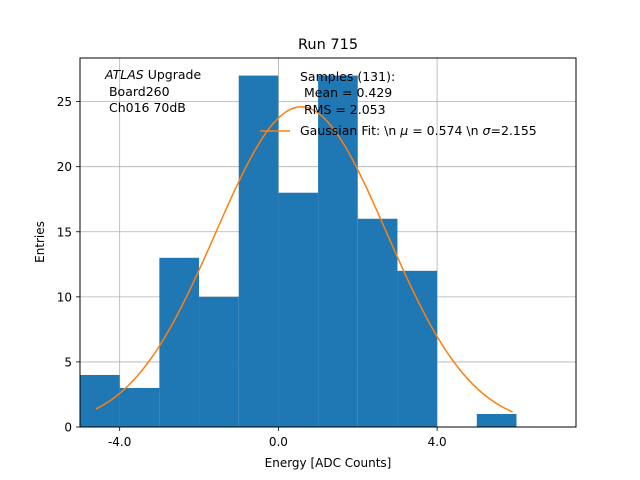  I want to click on x-tick-label: -4.0, so click(119, 442).